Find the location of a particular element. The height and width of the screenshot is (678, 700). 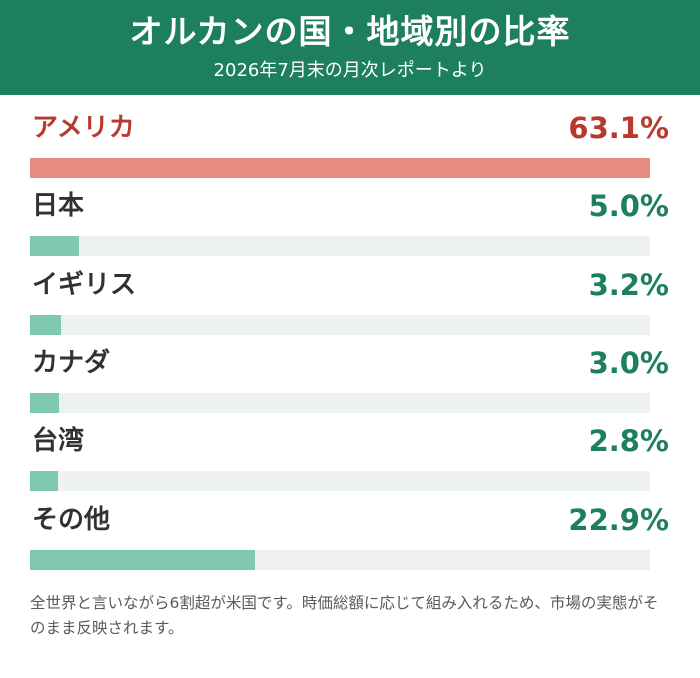

category-label: アメリカ is located at coordinates (83, 128).